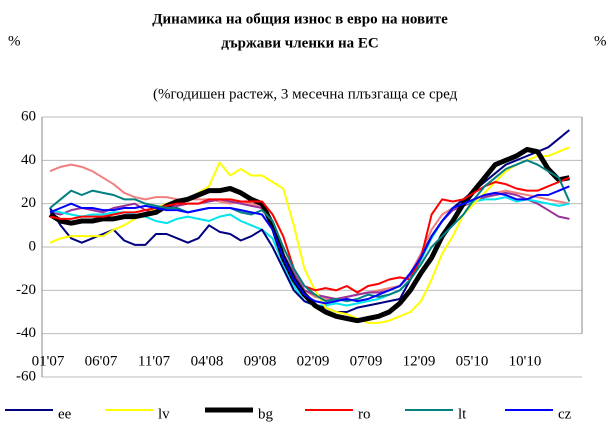 This screenshot has height=430, width=608. I want to click on y-tick-label: 60, so click(28, 116).